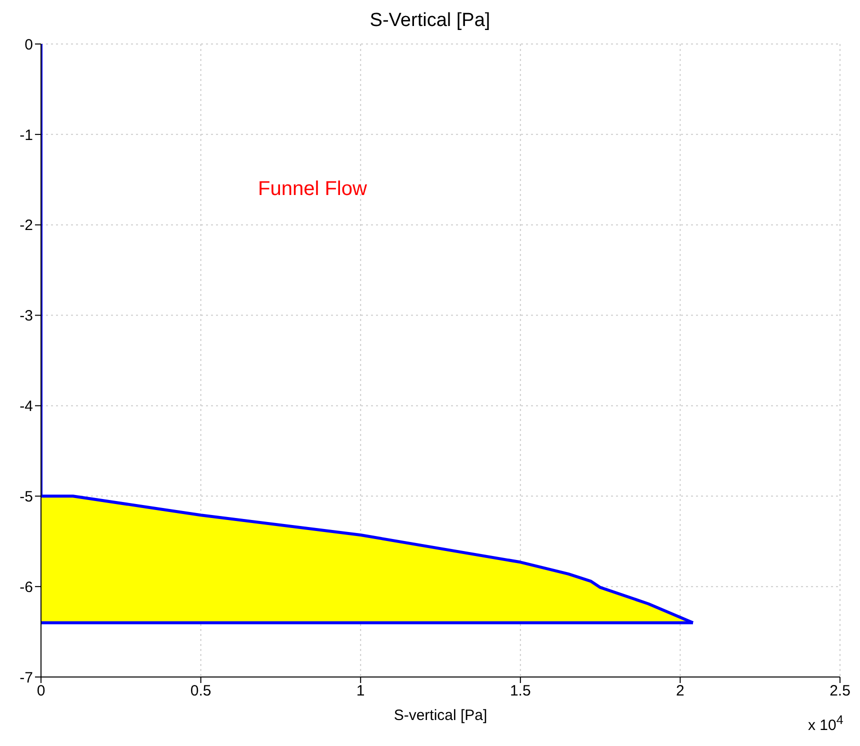 The width and height of the screenshot is (860, 746). What do you see at coordinates (312, 189) in the screenshot?
I see `annotation: Funnel Flow` at bounding box center [312, 189].